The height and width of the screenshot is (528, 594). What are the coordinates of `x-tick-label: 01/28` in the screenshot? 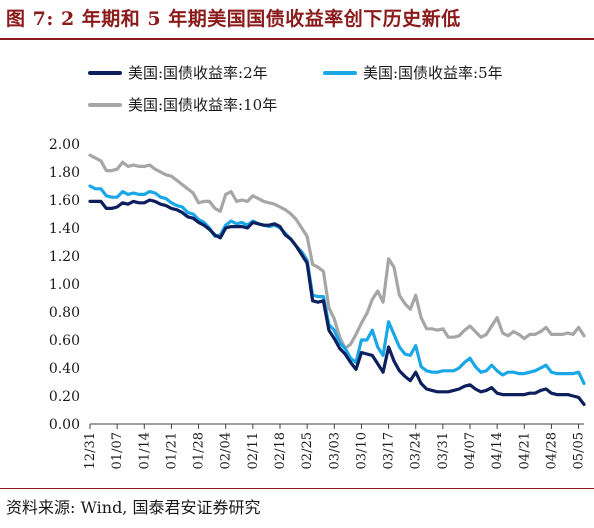 It's located at (199, 450).